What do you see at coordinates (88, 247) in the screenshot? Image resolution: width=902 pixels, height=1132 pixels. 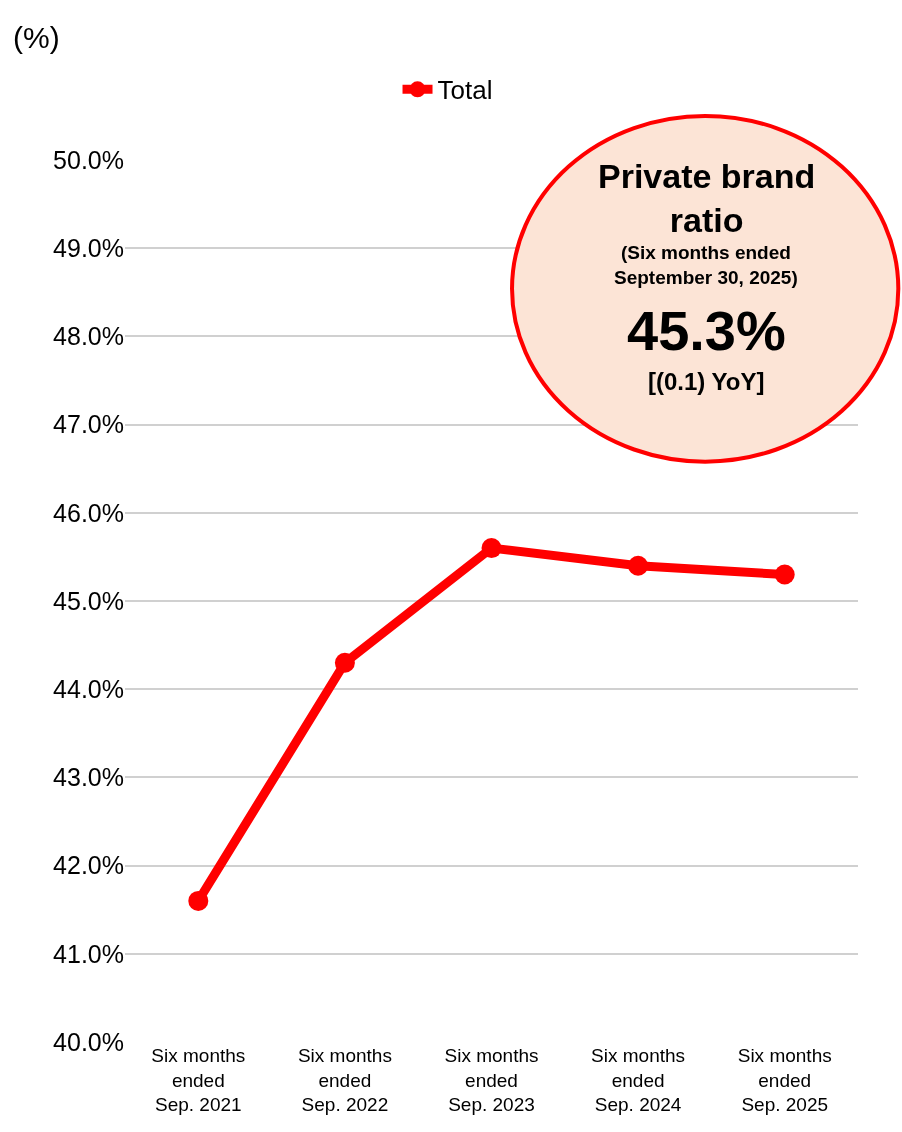 I see `y-tick-label: 49.0%` at bounding box center [88, 247].